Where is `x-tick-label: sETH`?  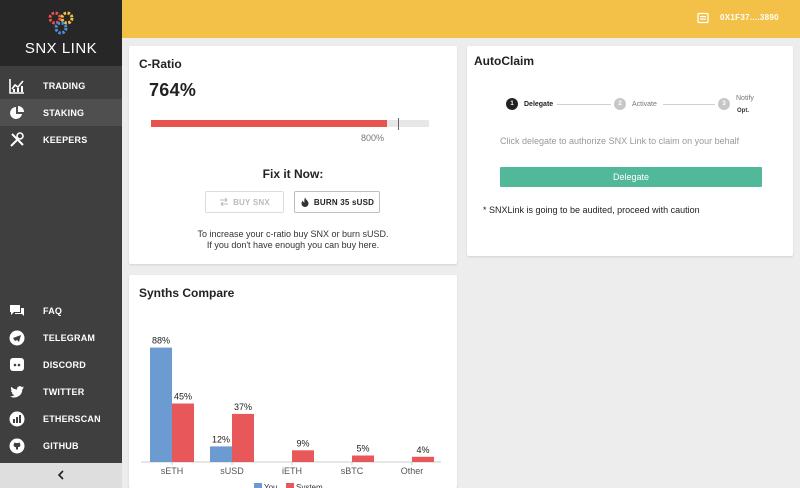 x-tick-label: sETH is located at coordinates (172, 471).